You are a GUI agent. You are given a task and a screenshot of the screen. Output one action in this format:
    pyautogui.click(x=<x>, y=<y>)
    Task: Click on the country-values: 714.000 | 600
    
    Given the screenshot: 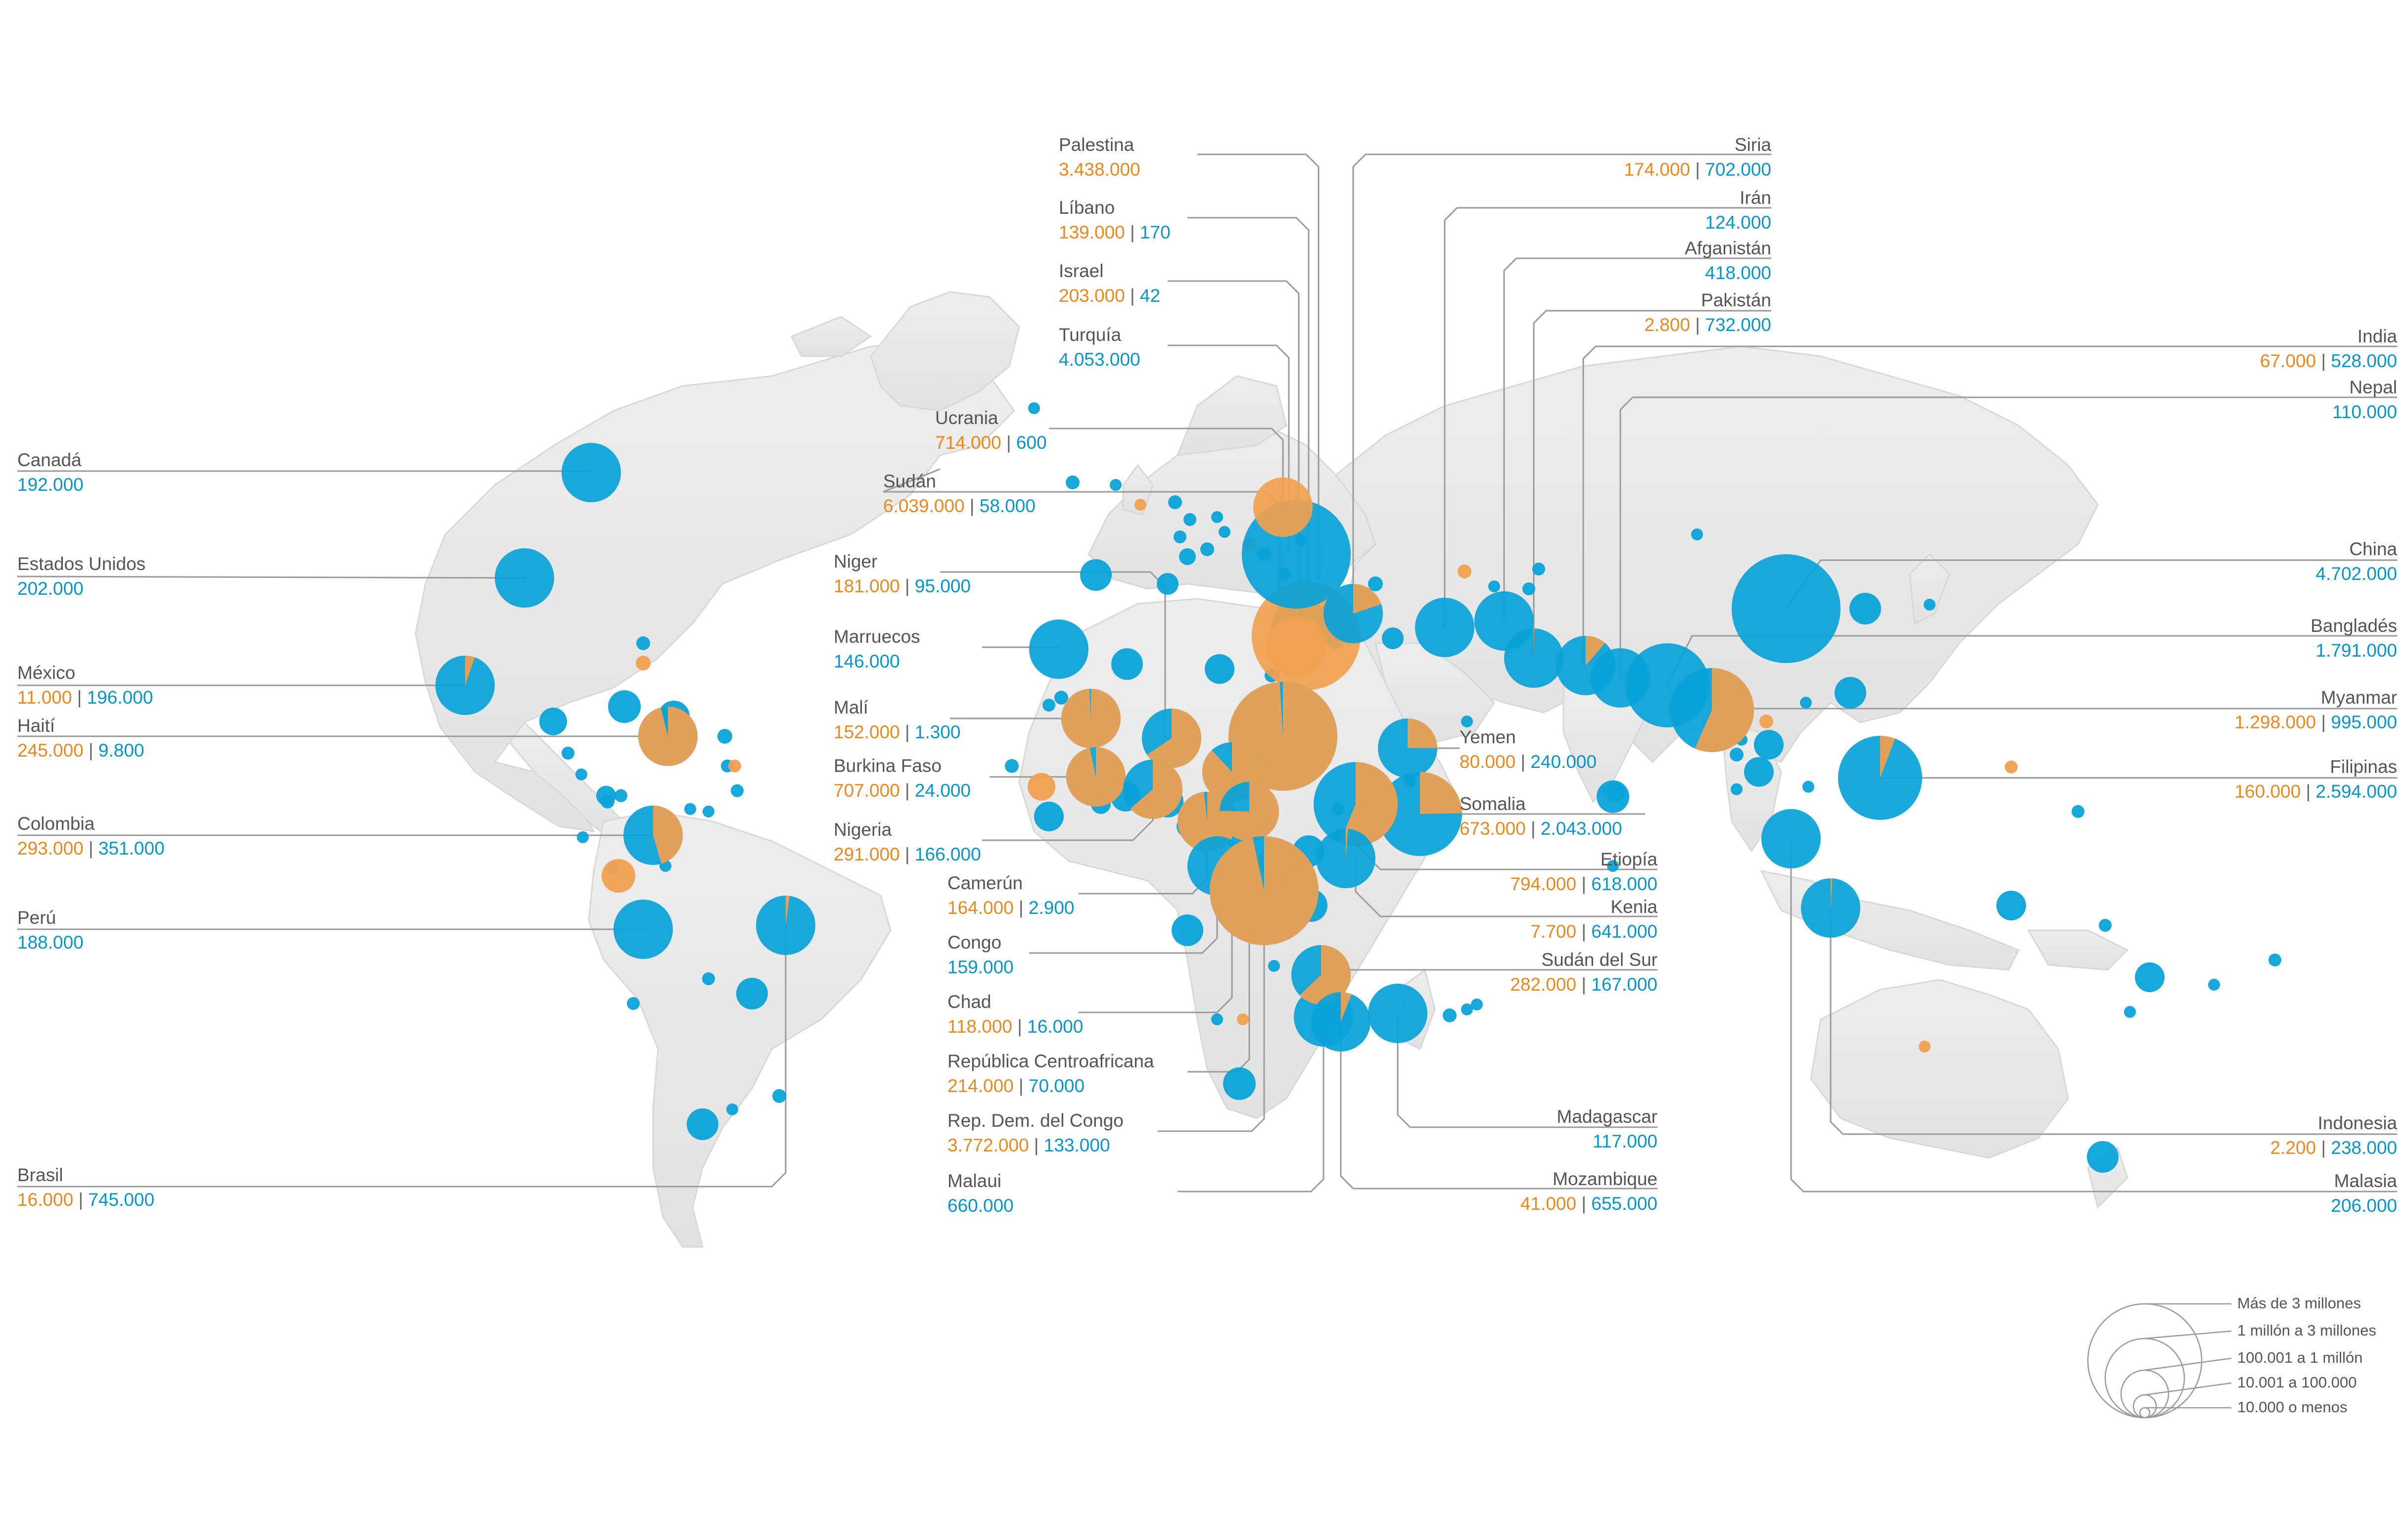 What is the action you would take?
    pyautogui.click(x=991, y=442)
    